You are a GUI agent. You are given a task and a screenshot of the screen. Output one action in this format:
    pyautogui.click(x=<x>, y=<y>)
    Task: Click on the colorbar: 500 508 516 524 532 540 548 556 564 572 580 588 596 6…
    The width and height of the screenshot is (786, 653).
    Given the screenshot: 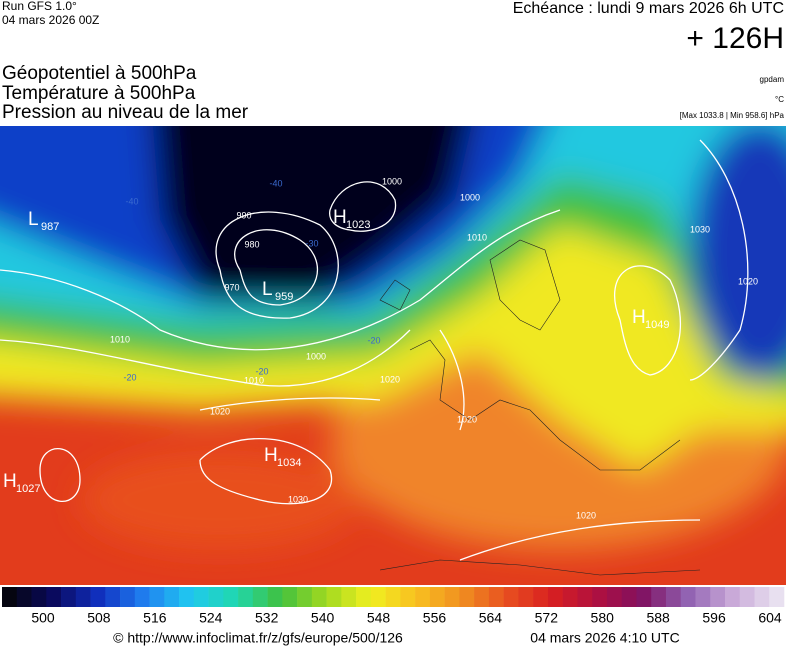 What is the action you would take?
    pyautogui.click(x=393, y=606)
    